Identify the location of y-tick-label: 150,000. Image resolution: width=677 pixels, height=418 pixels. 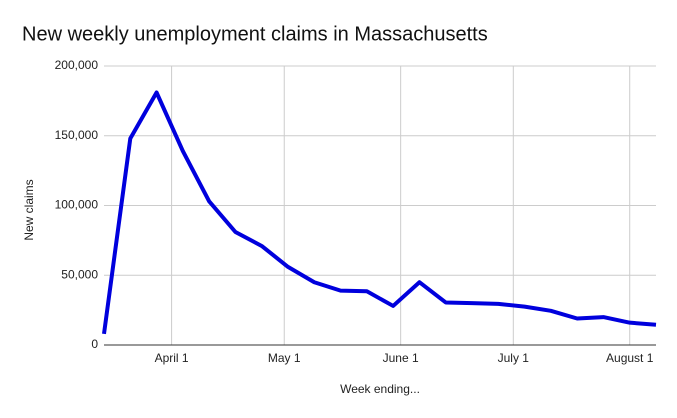
(77, 135).